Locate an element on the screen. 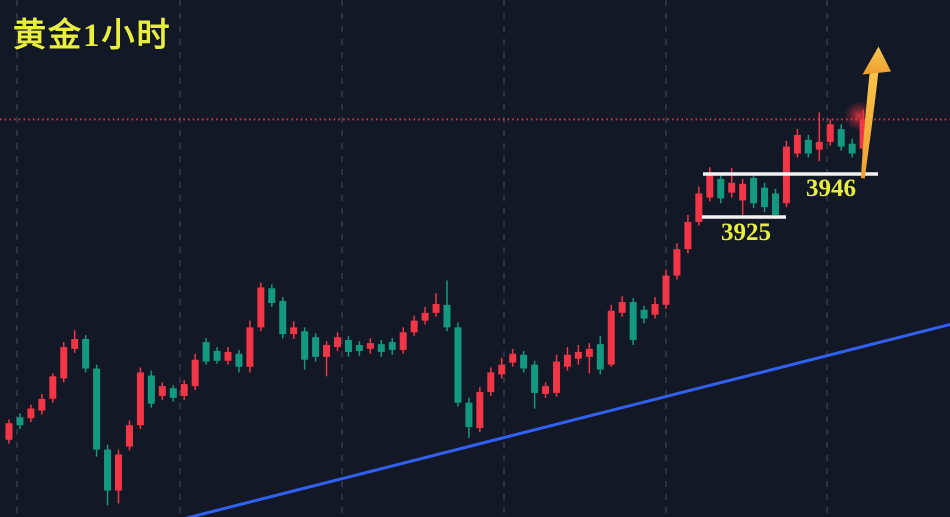  up-arrow-icon is located at coordinates (876, 112).